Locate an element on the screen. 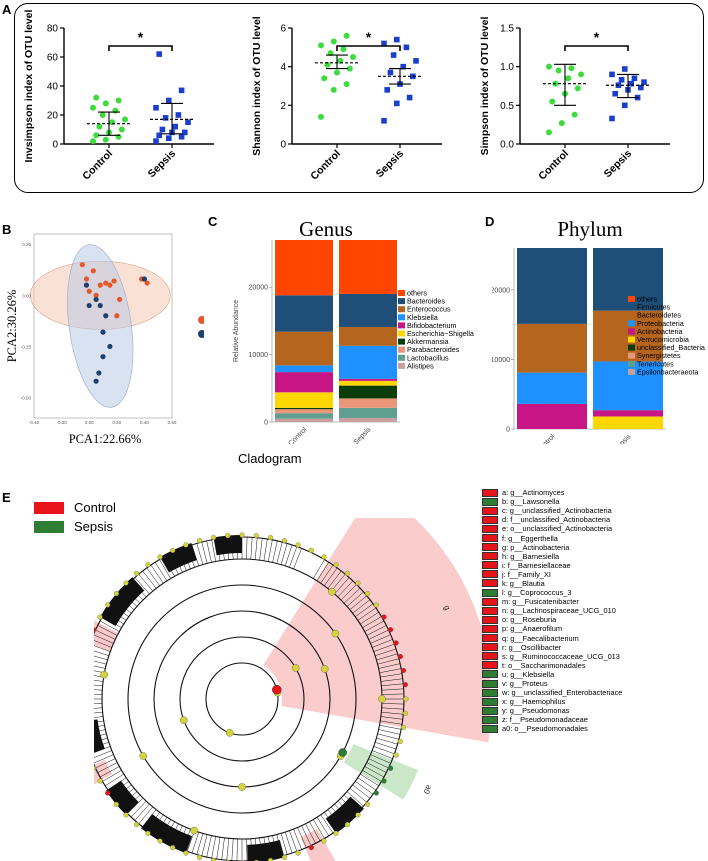 Image resolution: width=708 pixels, height=861 pixels. taxa-legend-item: k: g__Blautia is located at coordinates (592, 583).